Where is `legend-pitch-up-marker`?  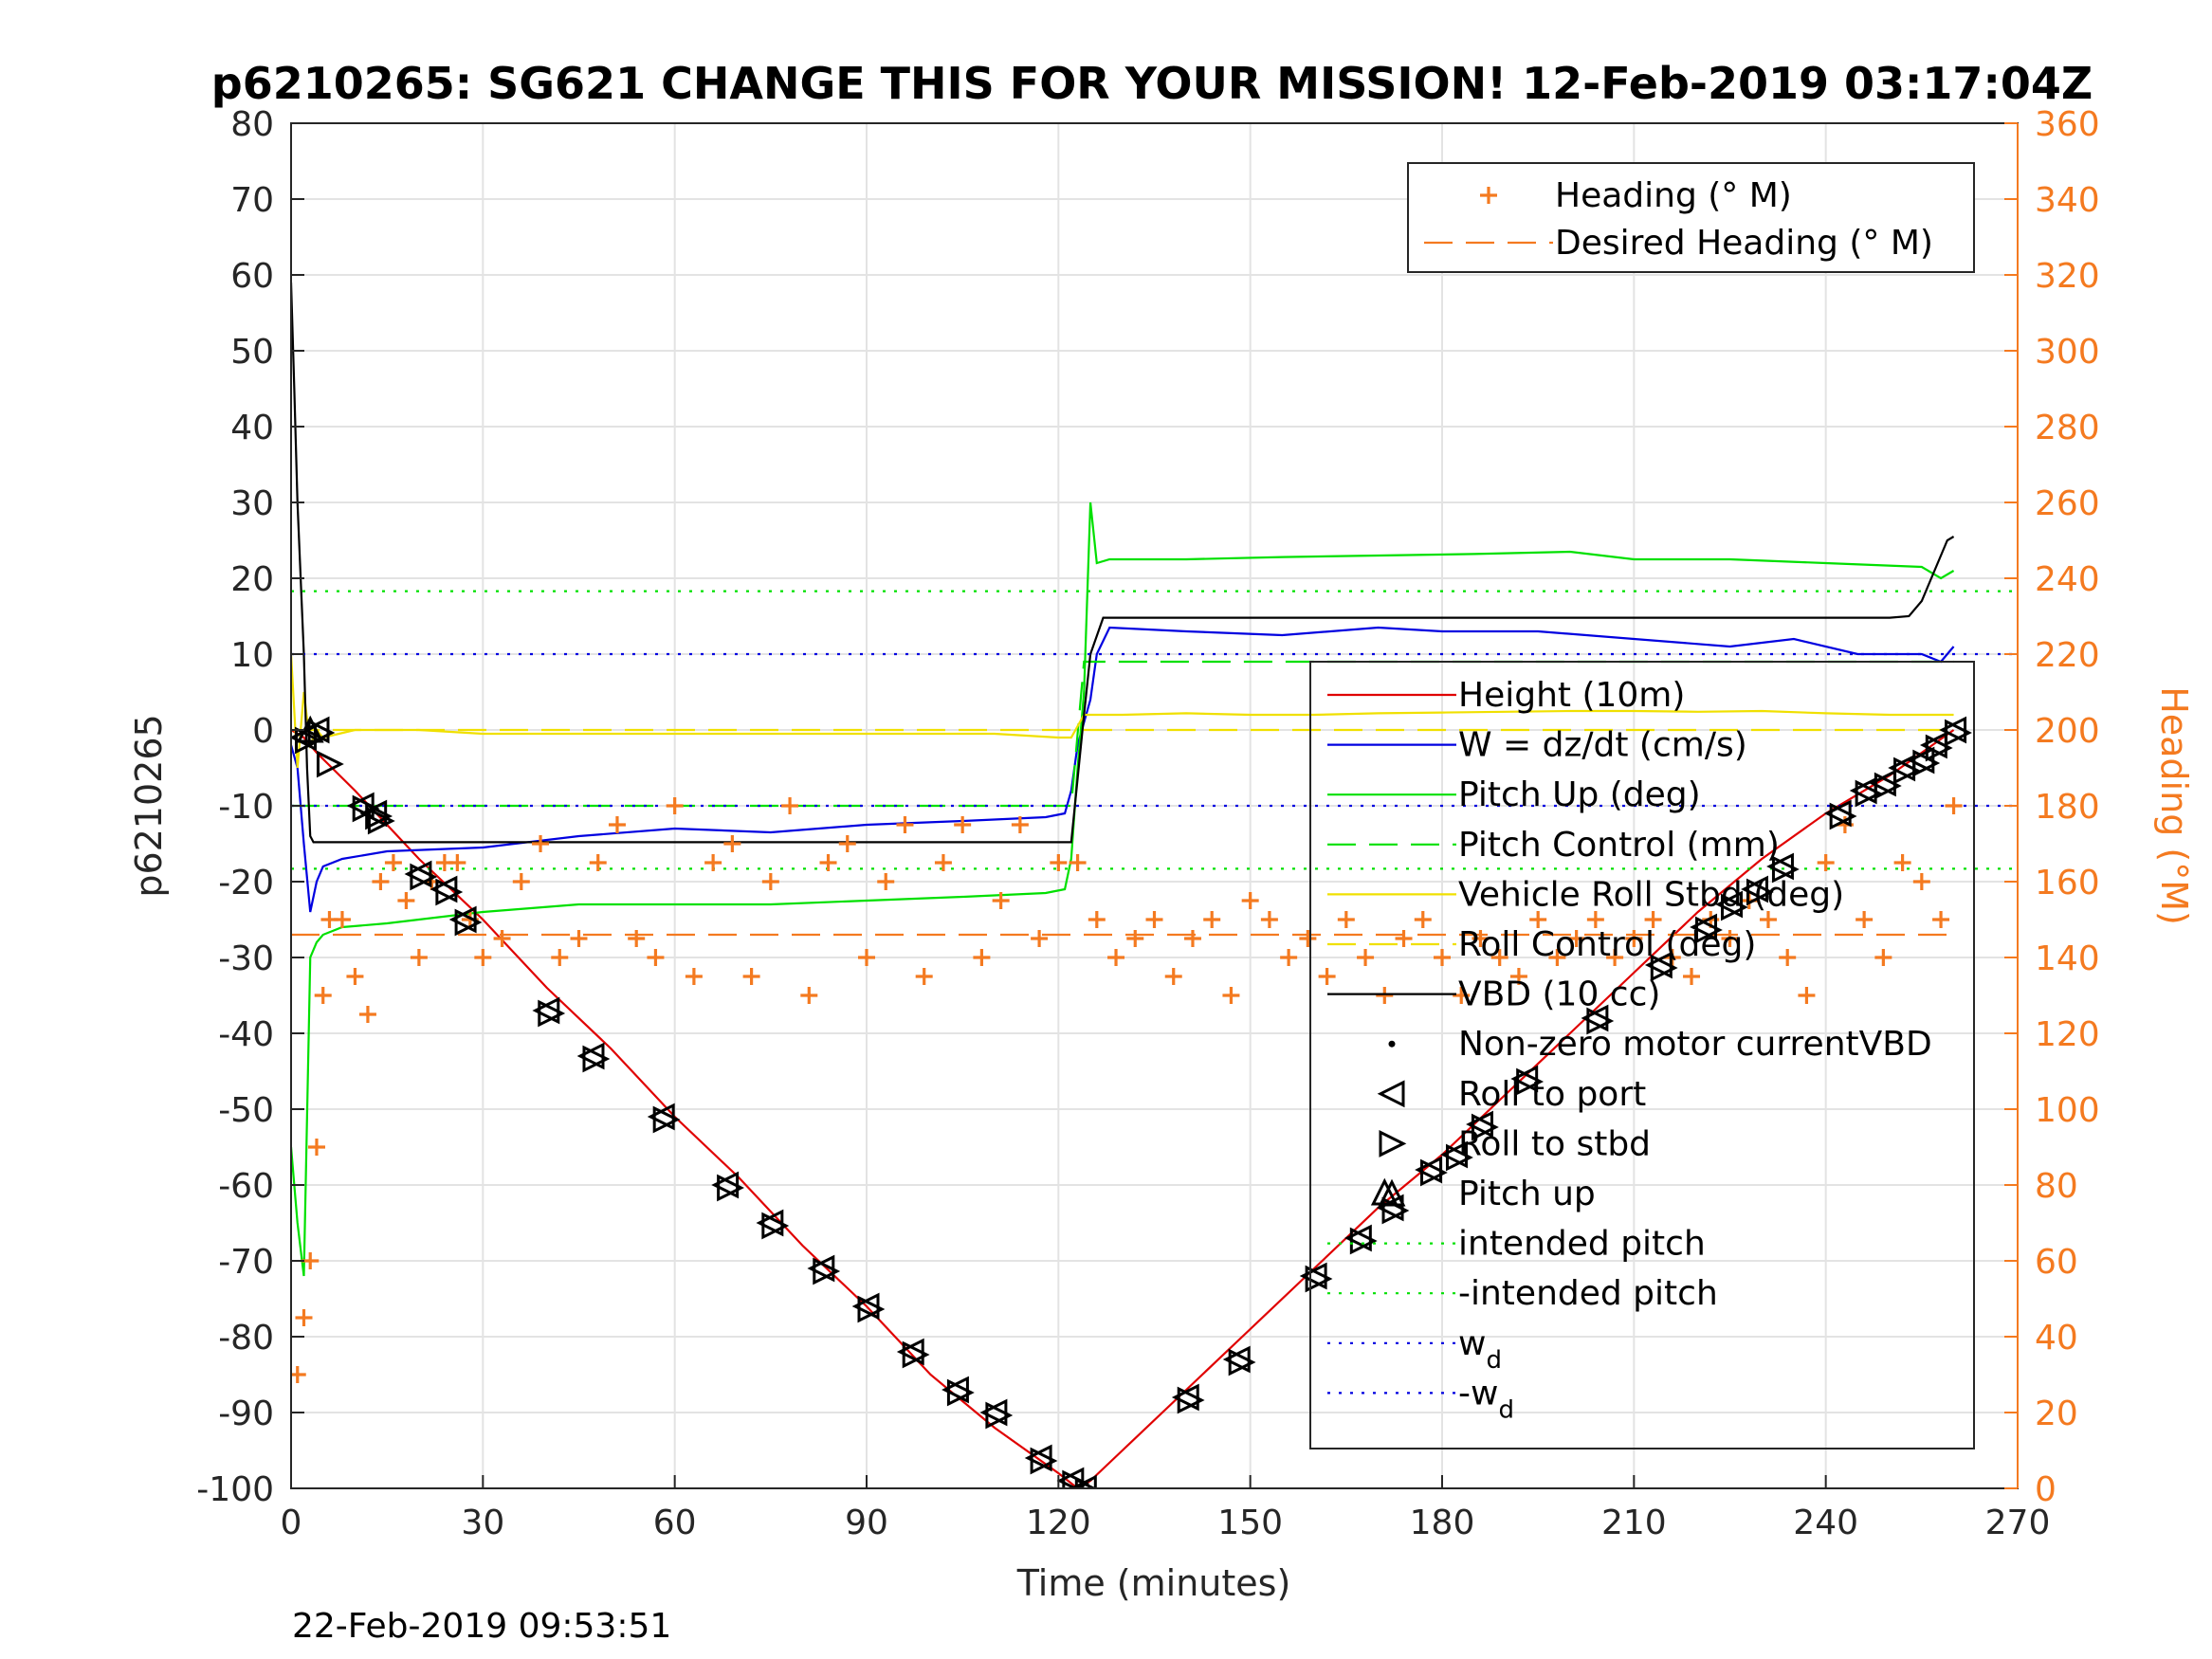
legend-pitch-up-marker is located at coordinates (1392, 1192).